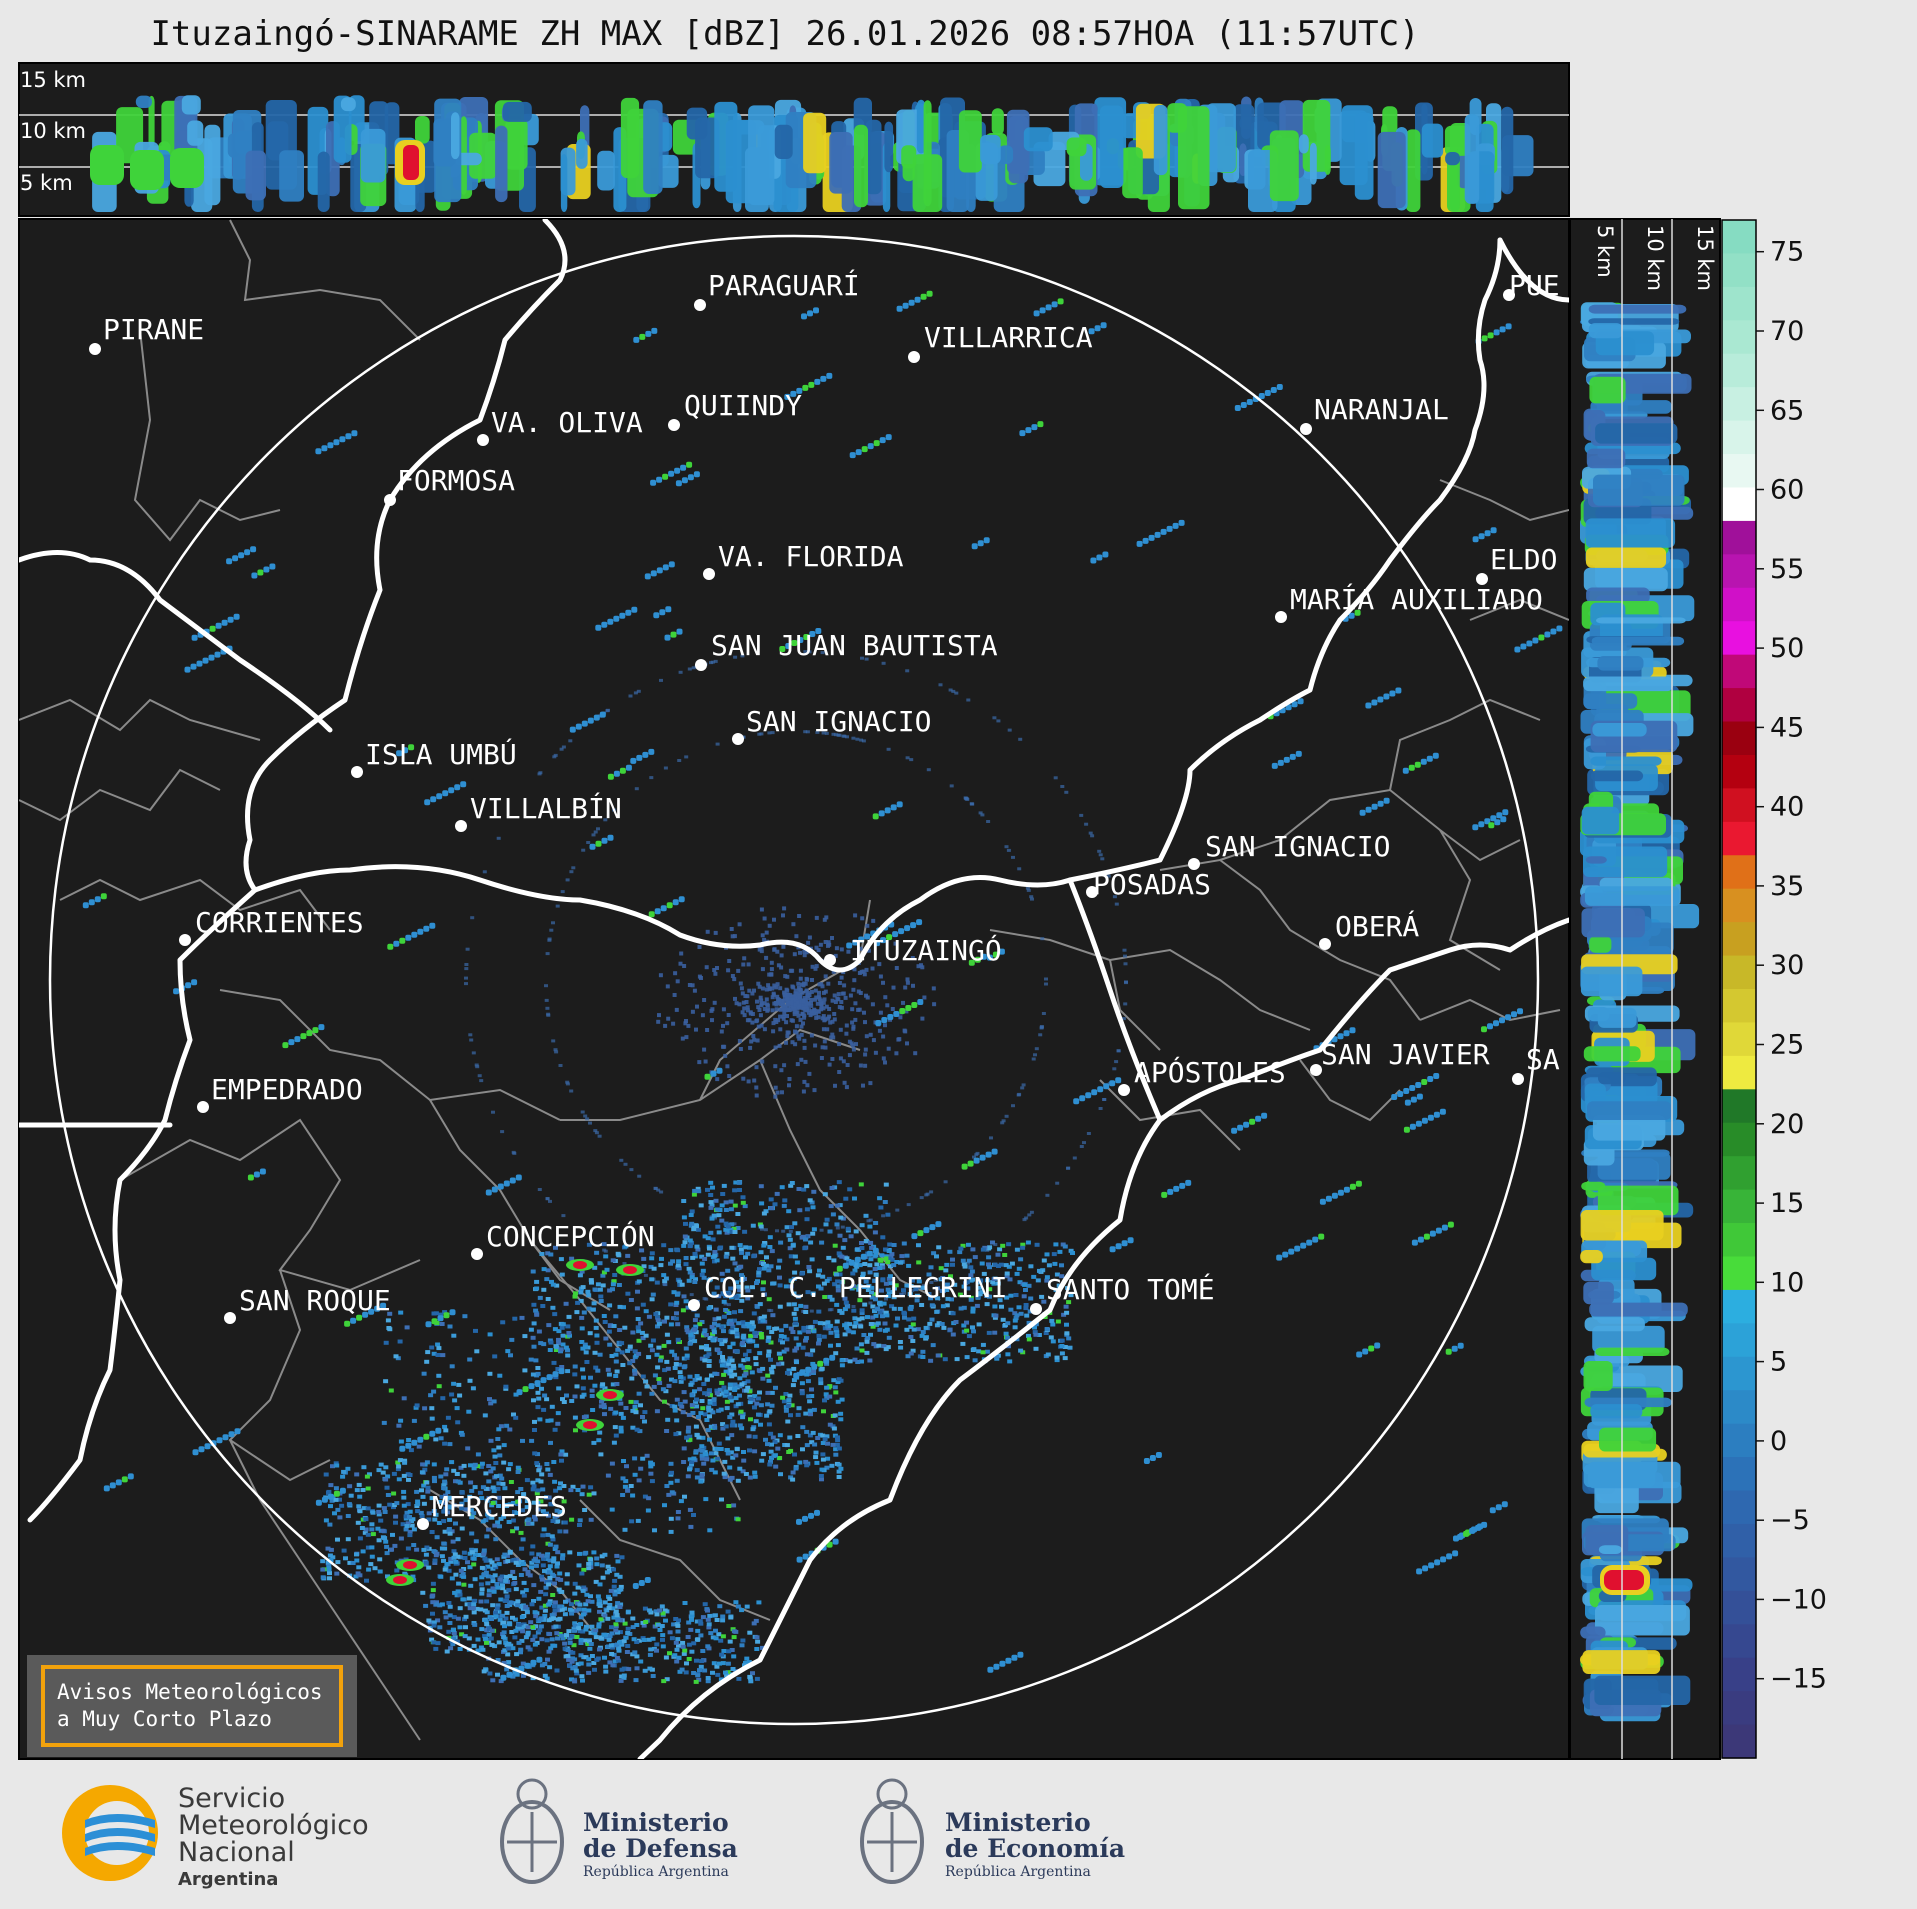 This screenshot has width=1917, height=1909. Describe the element at coordinates (892, 1831) in the screenshot. I see `coat-of-arms-economia-icon` at that location.